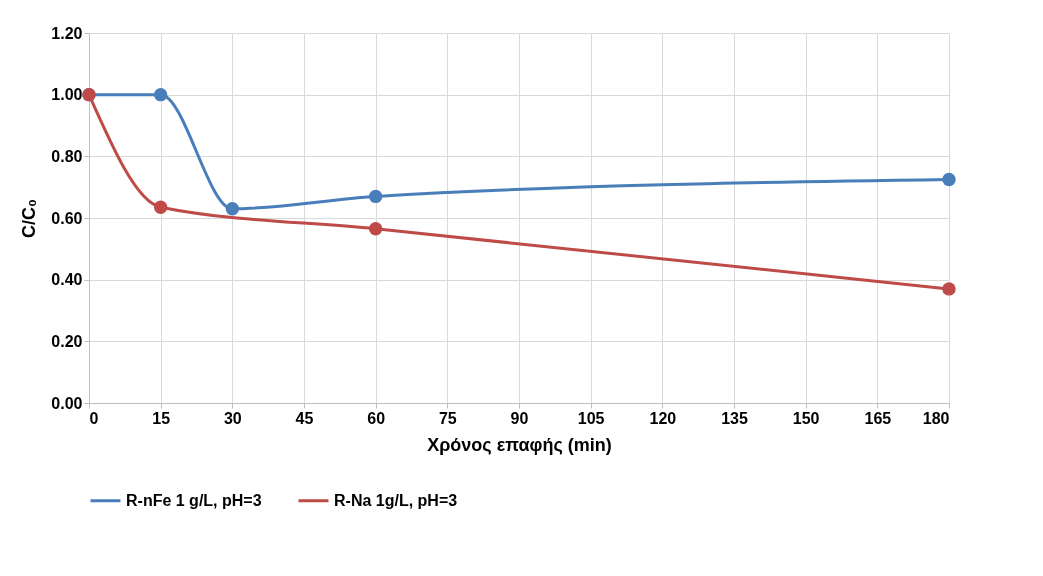  What do you see at coordinates (304, 418) in the screenshot?
I see `x-tick-label: 45` at bounding box center [304, 418].